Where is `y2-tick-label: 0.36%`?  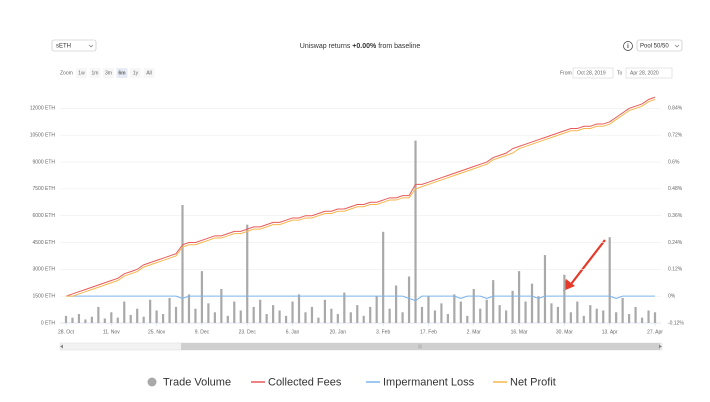
y2-tick-label: 0.36% is located at coordinates (675, 216).